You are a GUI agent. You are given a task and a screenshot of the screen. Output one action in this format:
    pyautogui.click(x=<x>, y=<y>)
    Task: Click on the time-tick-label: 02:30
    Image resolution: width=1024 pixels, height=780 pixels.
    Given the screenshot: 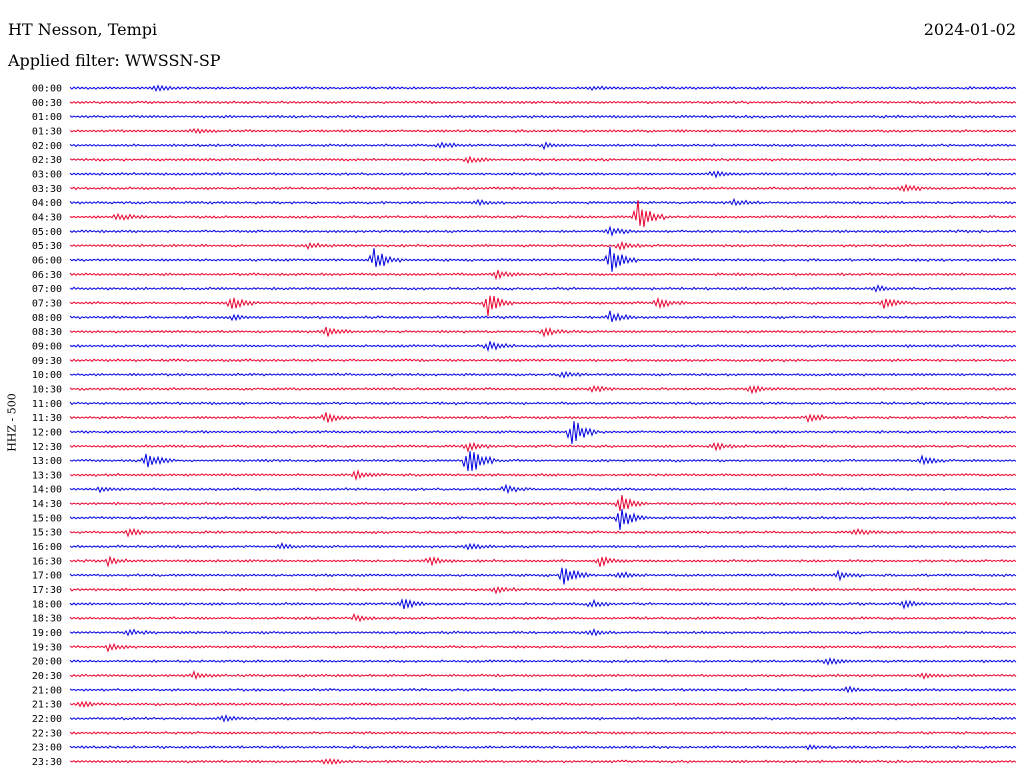 What is the action you would take?
    pyautogui.click(x=47, y=160)
    